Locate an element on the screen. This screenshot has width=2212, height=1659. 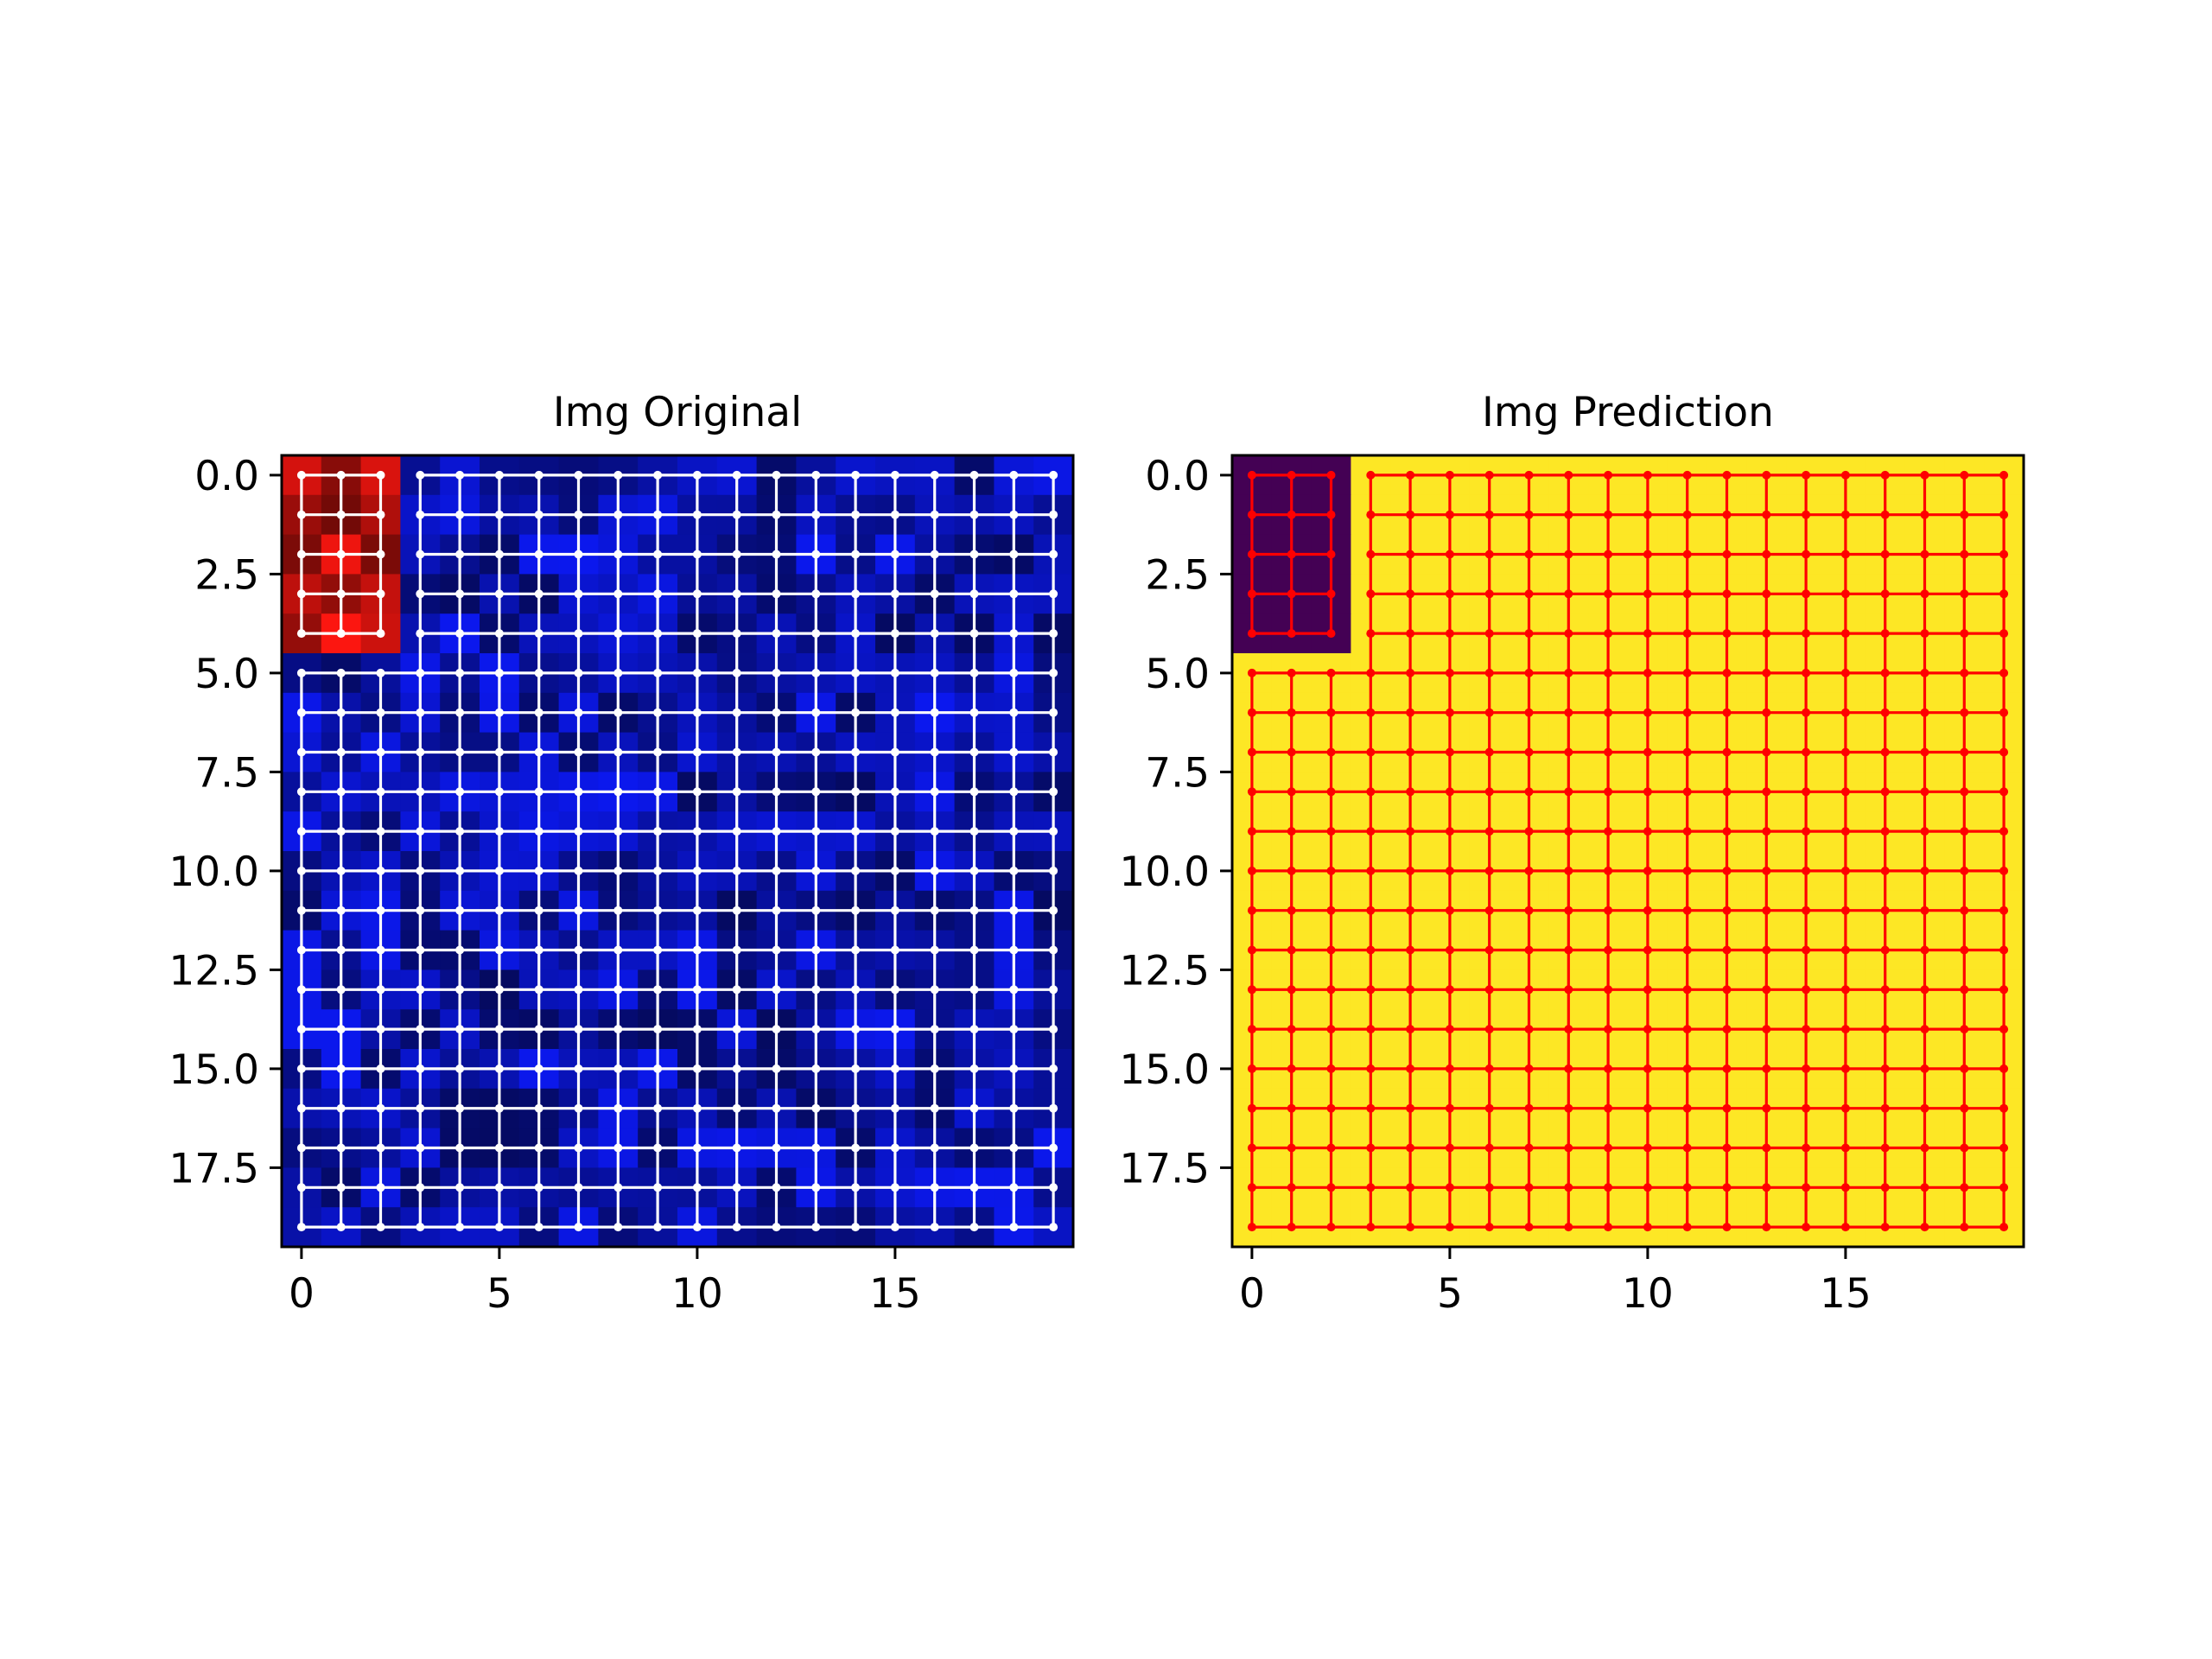
y-tick-label: 7.5 is located at coordinates (1177, 773).